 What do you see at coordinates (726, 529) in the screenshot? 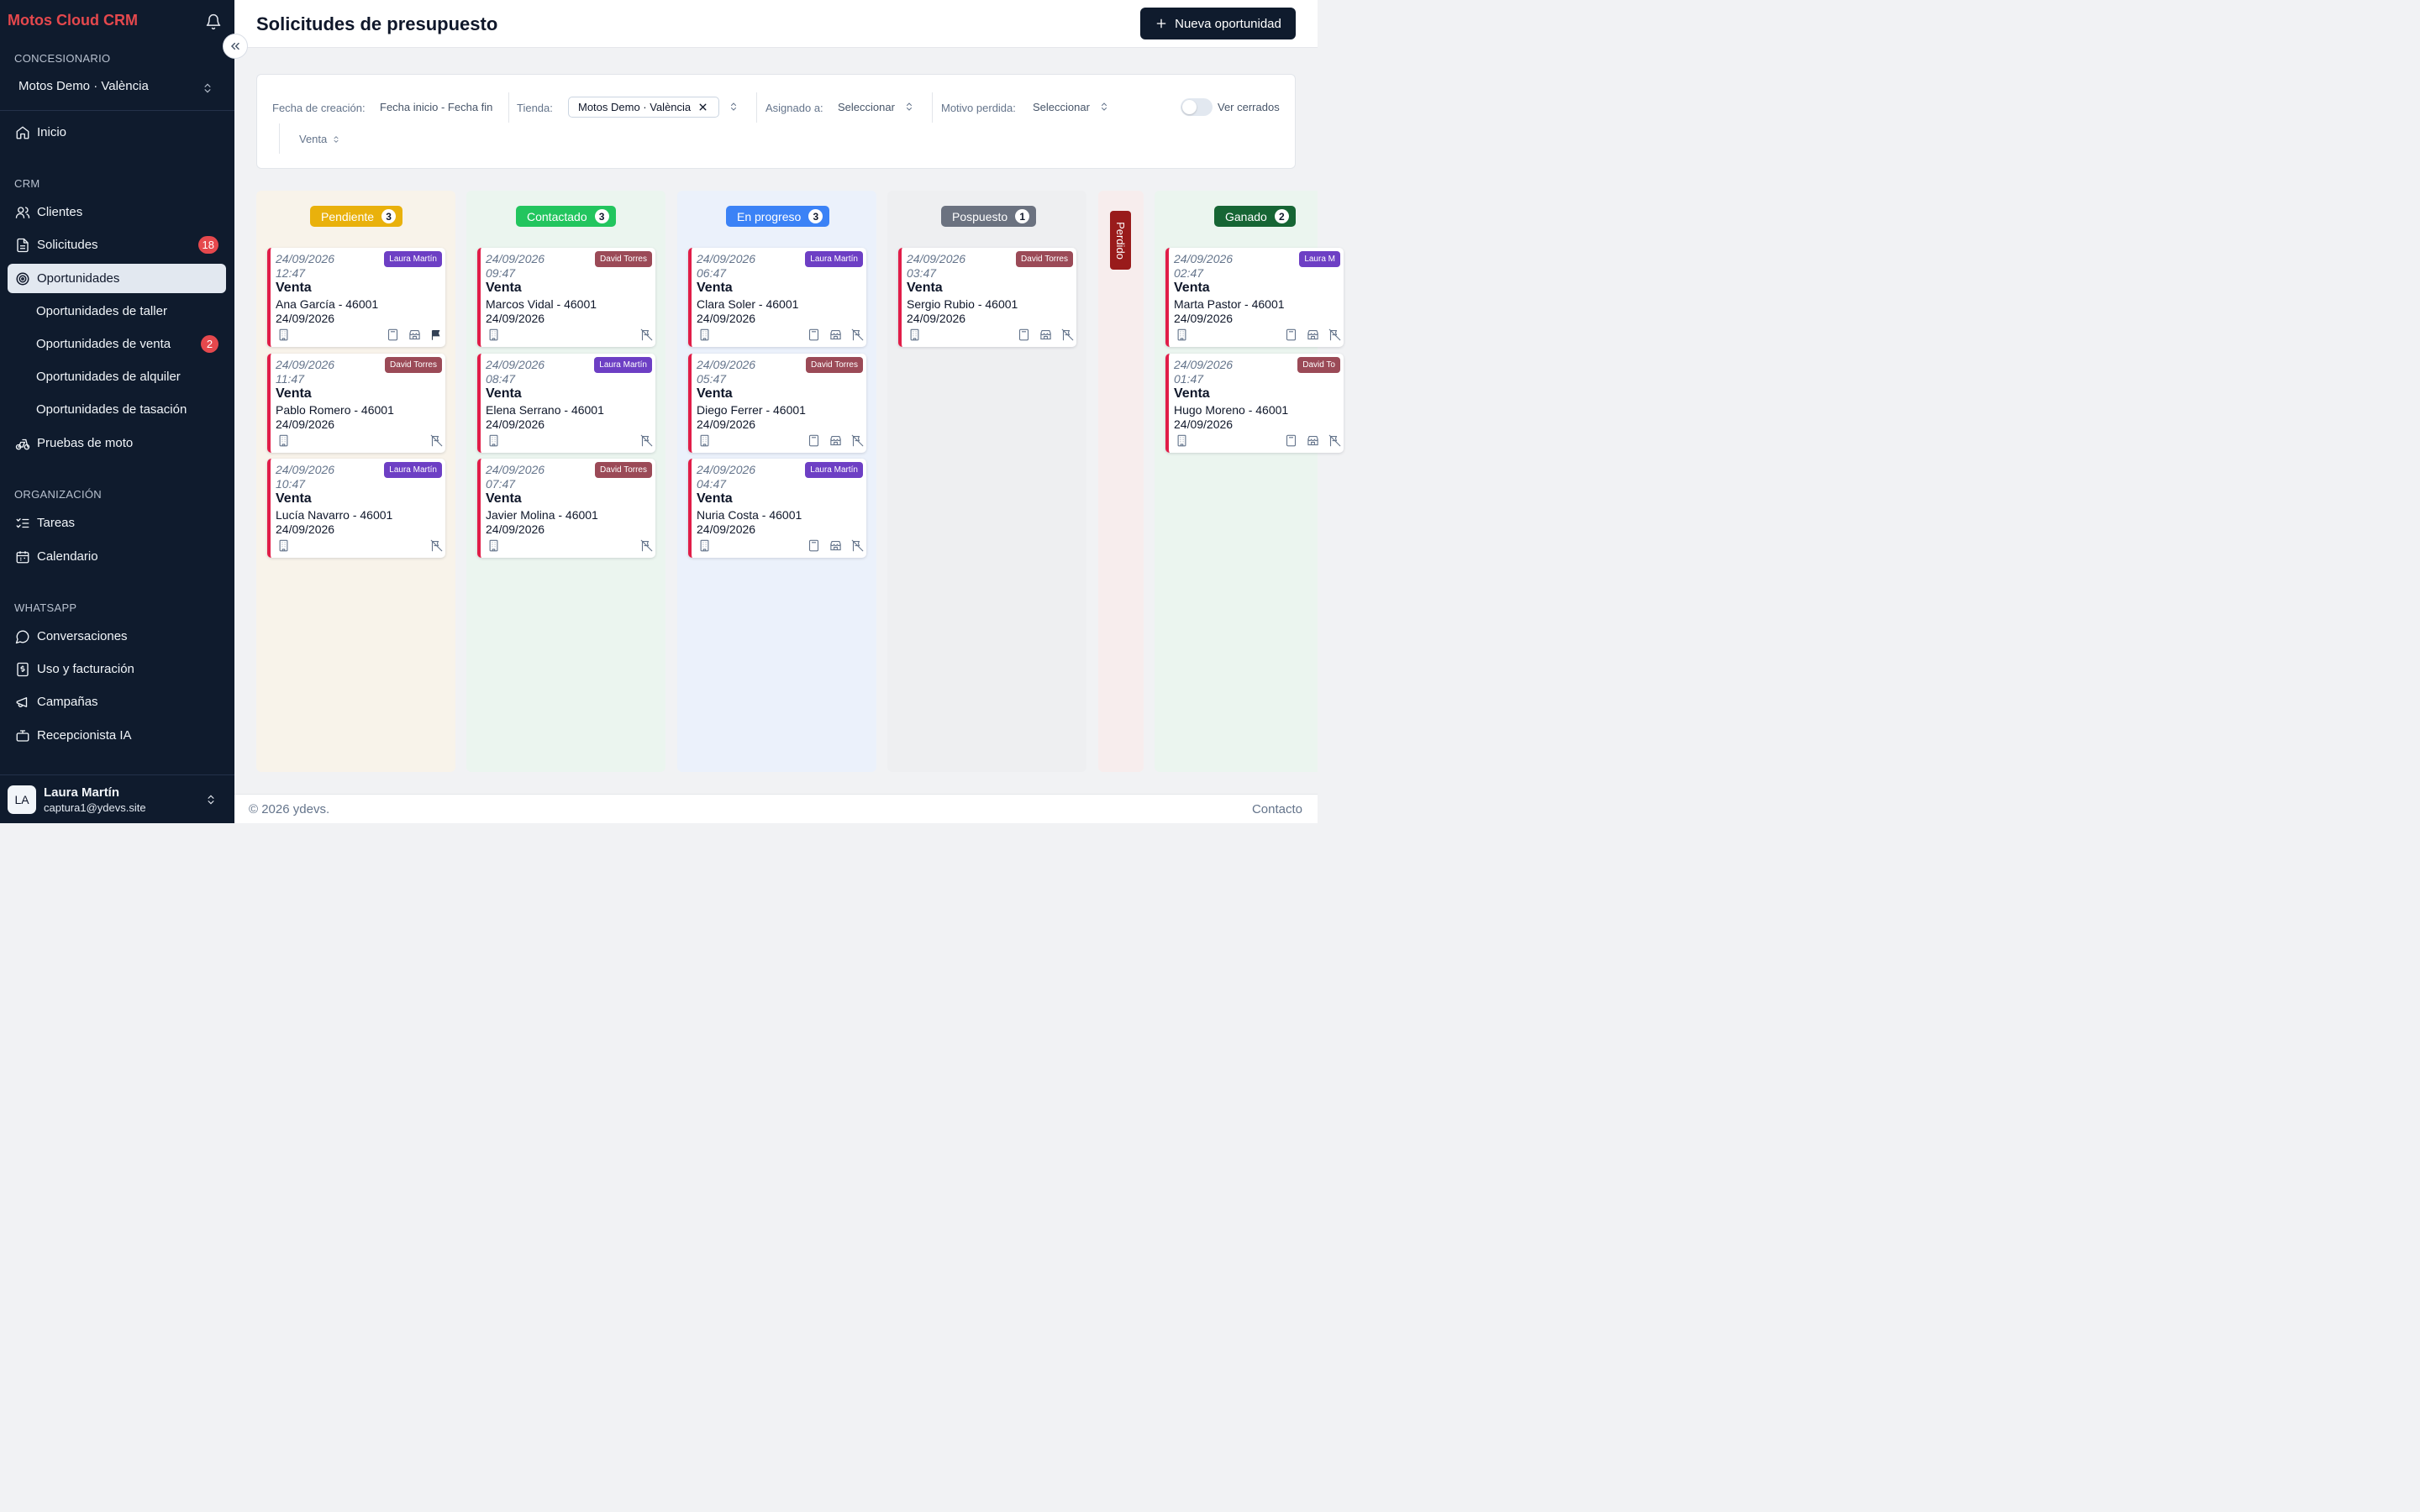
I see `card-date-secondary: 24/09/2026` at bounding box center [726, 529].